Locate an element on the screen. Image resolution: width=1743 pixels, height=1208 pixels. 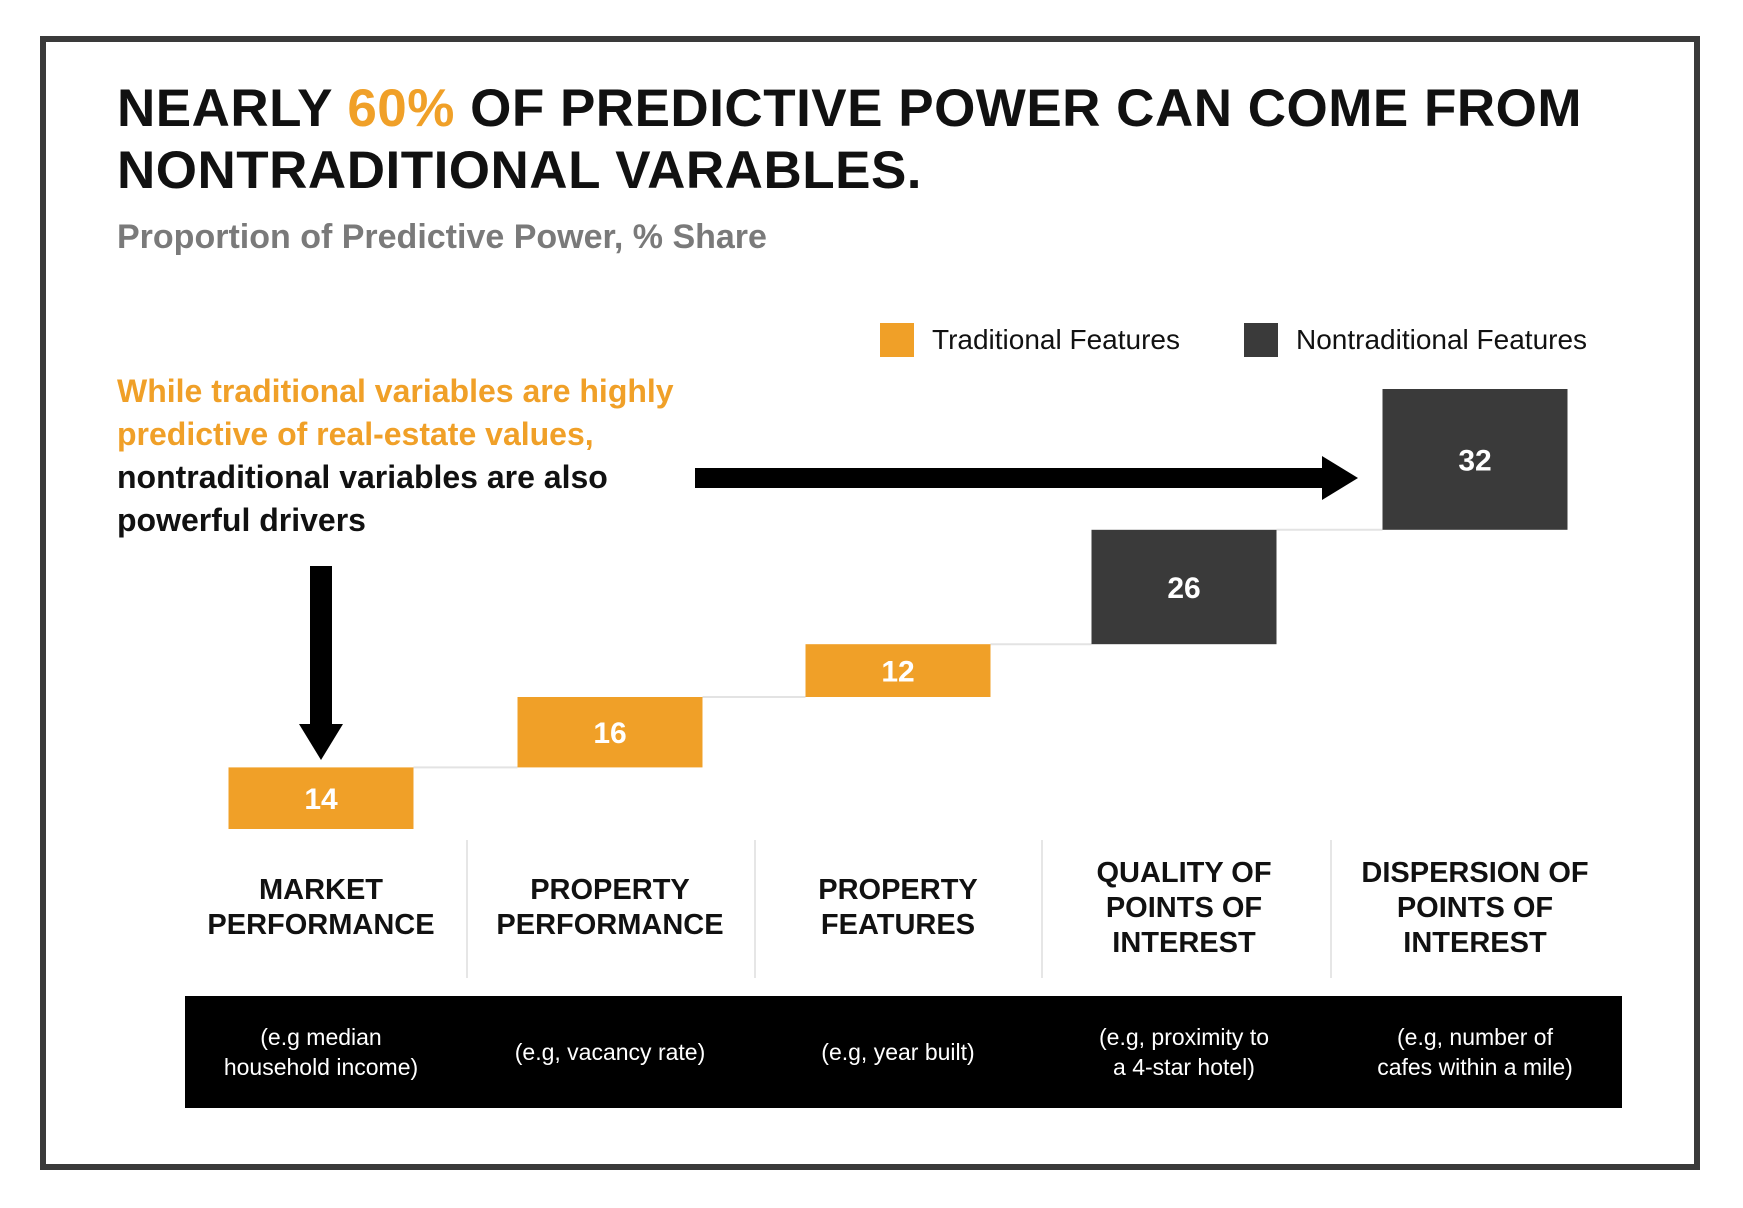
legend-item-nontraditional: Nontraditional Features is located at coordinates (1415, 340).